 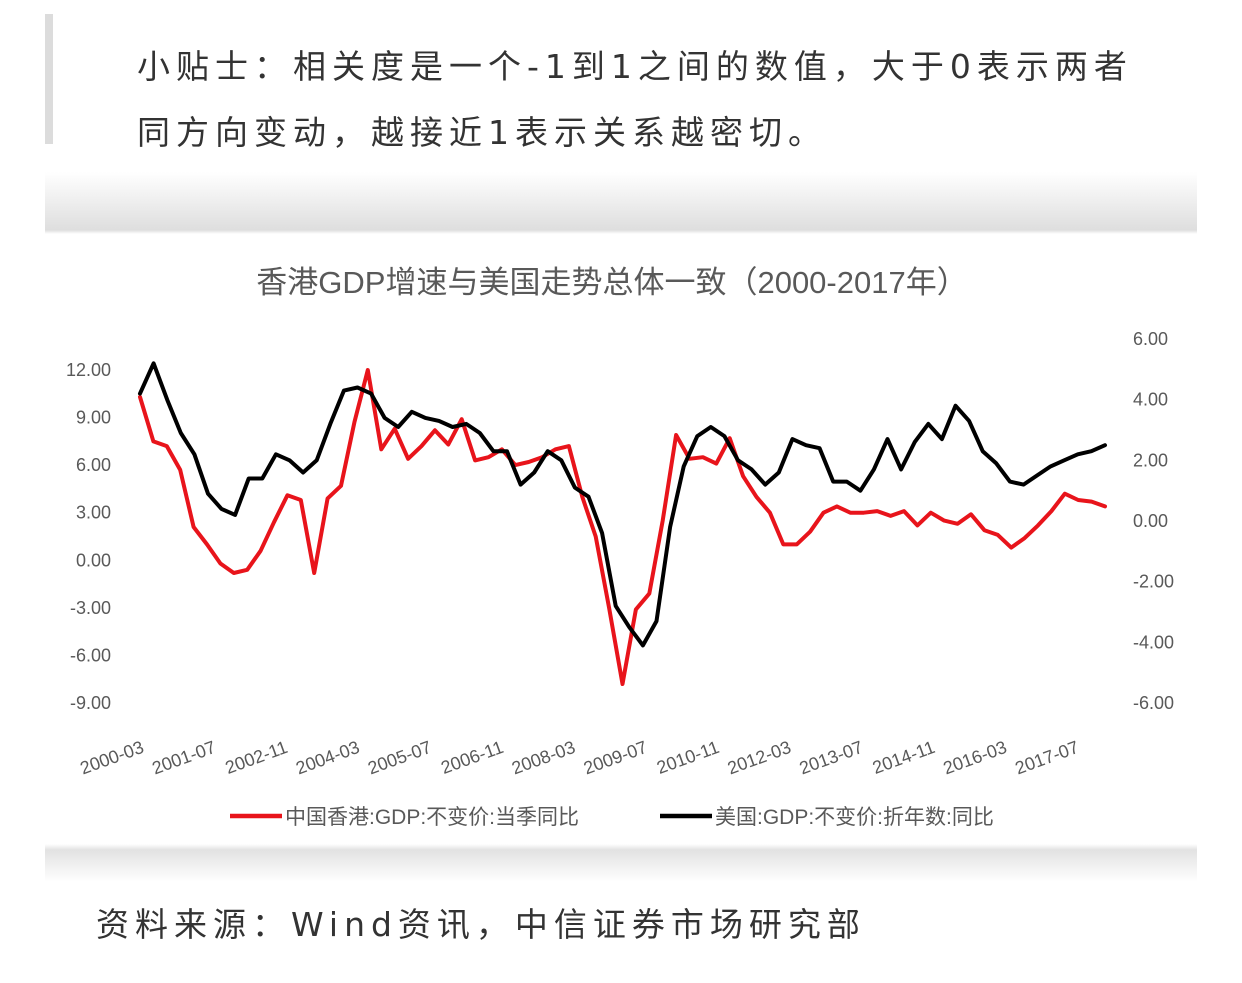 I want to click on chart-legend: 中国香港:GDP:不变价:当季同比 美国:GDP:不变价:折年数:同比, so click(x=612, y=817).